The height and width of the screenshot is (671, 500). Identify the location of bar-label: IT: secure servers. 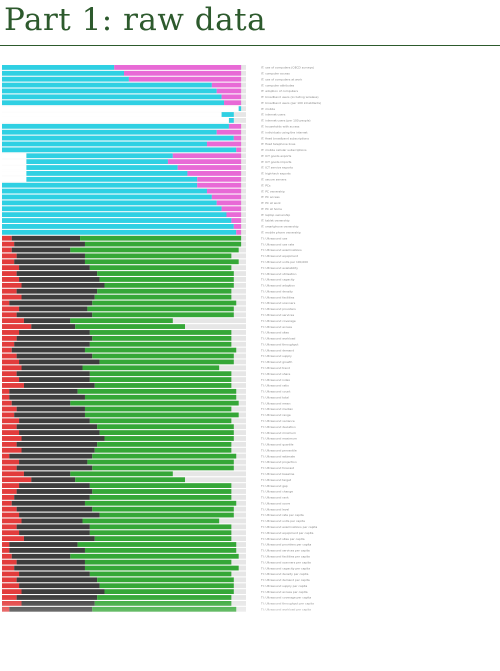
(274, 180).